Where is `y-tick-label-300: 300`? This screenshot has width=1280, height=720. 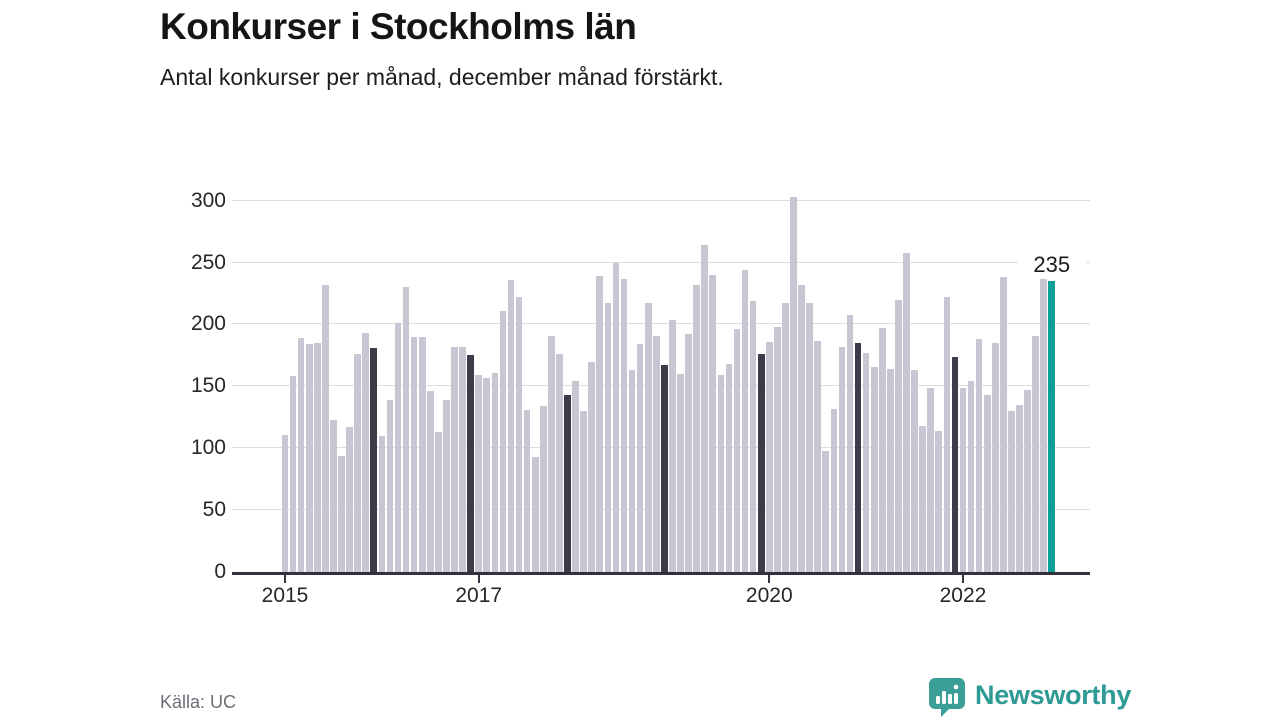 y-tick-label-300: 300 is located at coordinates (208, 200).